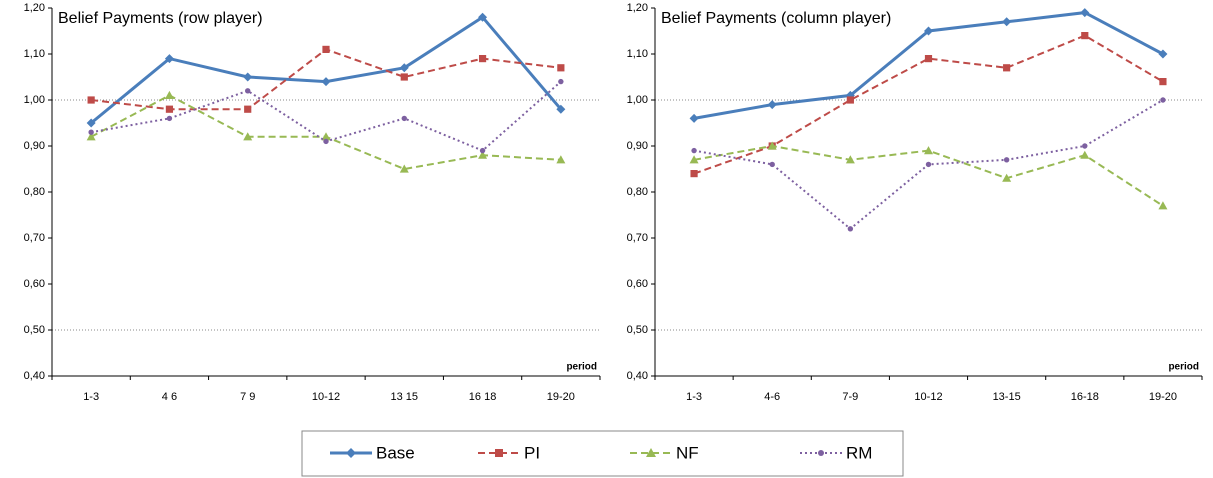 This screenshot has width=1213, height=478. What do you see at coordinates (169, 397) in the screenshot?
I see `x-tick-label: 4 6` at bounding box center [169, 397].